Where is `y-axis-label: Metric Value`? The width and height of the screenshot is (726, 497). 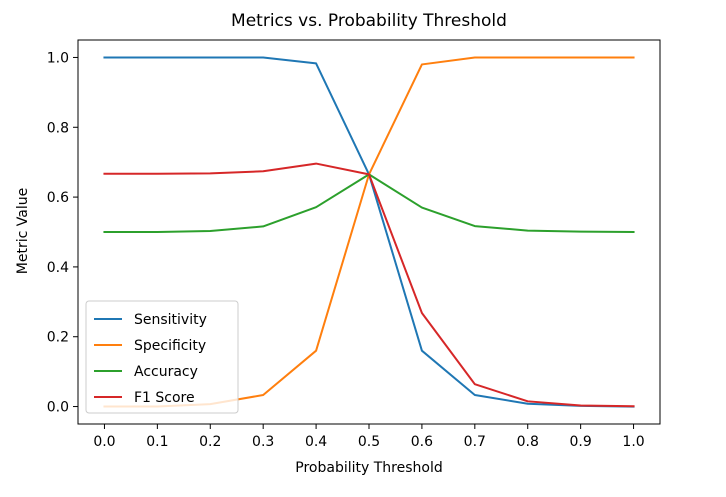
y-axis-label: Metric Value is located at coordinates (23, 231).